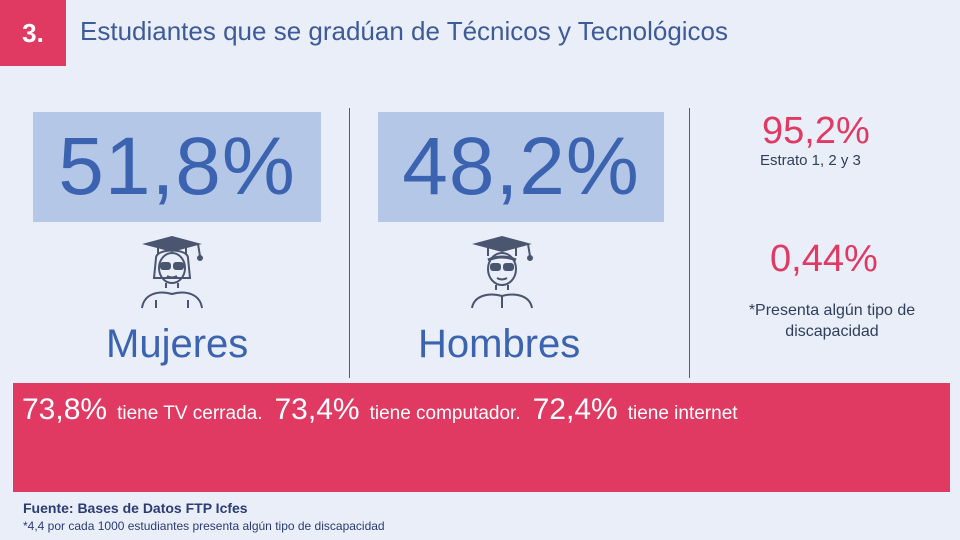  I want to click on disability-note: *Presenta algún tipo de discapacidad, so click(832, 321).